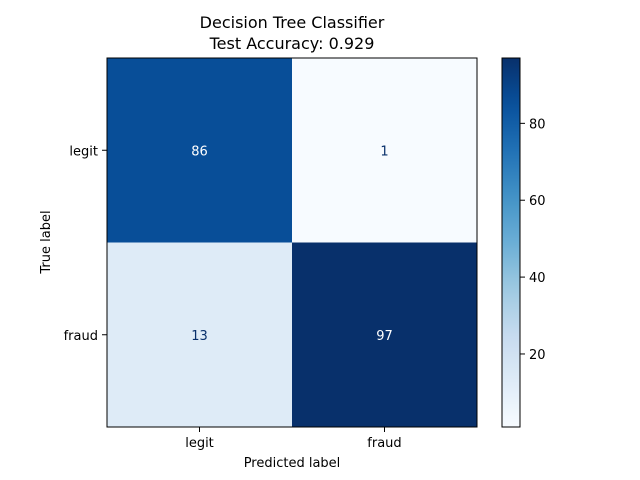 This screenshot has height=480, width=640. What do you see at coordinates (46, 242) in the screenshot?
I see `y-axis-label: True label` at bounding box center [46, 242].